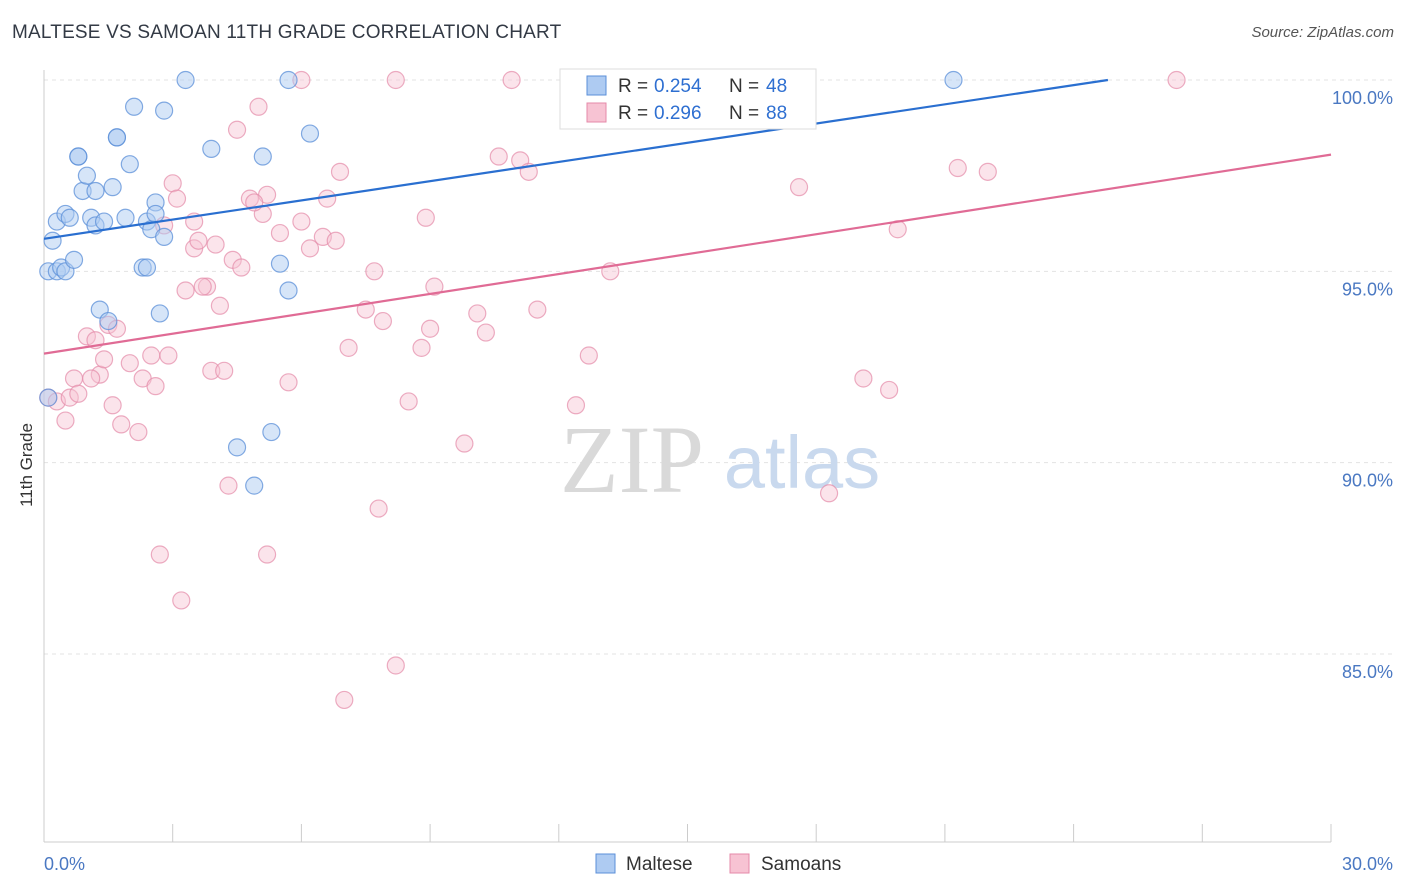  I want to click on legend-top: R = 0.254 N = 48 R = 0.296 N = 88, so click(688, 99).